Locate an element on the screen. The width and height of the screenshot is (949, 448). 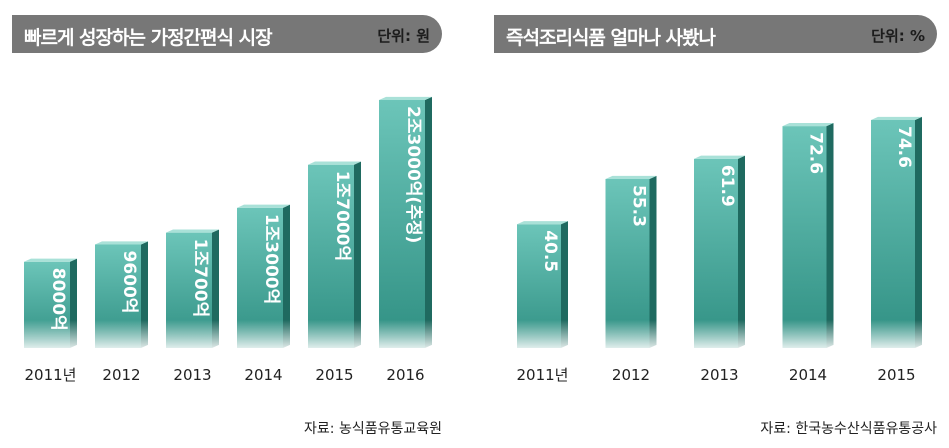
right-chart-header: 즉석조리식품 얼마나 사봤나 단위: % is located at coordinates (715, 34).